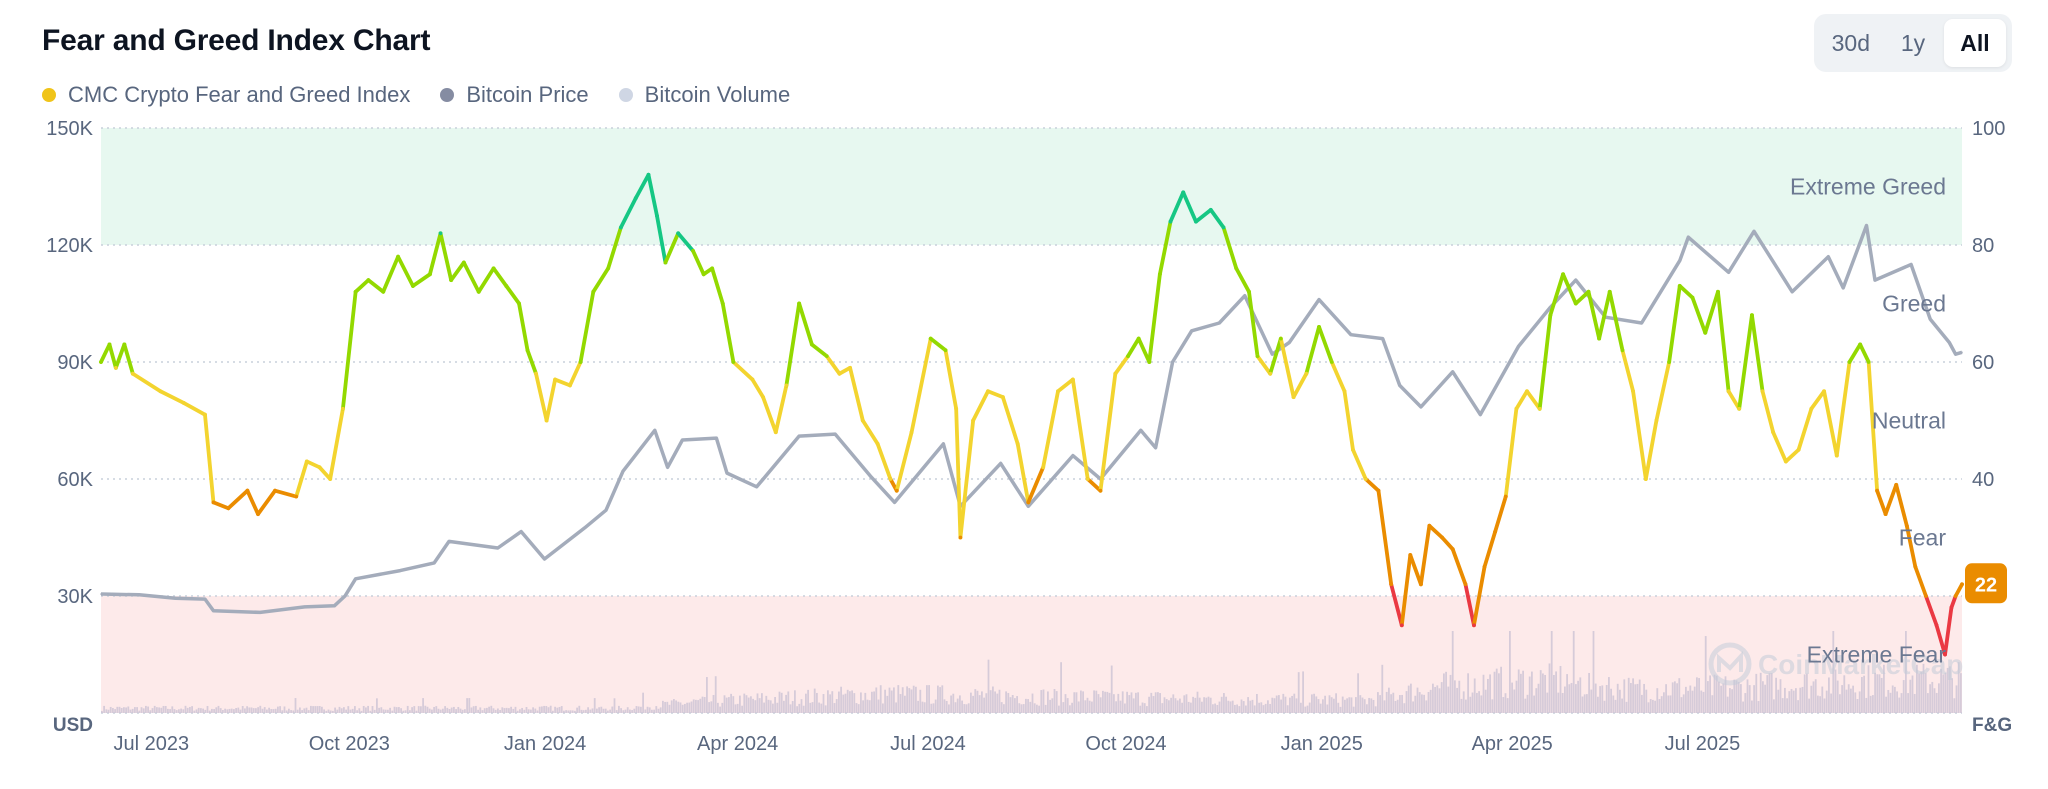  Describe the element at coordinates (1031, 186) in the screenshot. I see `zone-band-extreme-greed` at that location.